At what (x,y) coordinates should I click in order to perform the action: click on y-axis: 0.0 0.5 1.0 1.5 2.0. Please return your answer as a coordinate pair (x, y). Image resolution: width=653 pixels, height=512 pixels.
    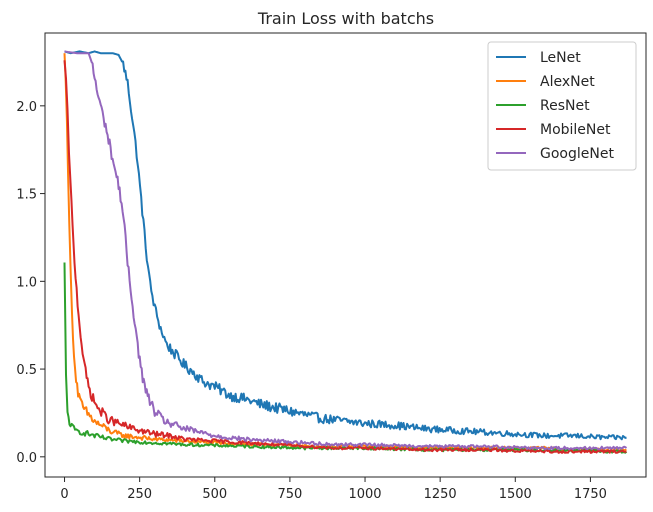
    Looking at the image, I should click on (30, 283).